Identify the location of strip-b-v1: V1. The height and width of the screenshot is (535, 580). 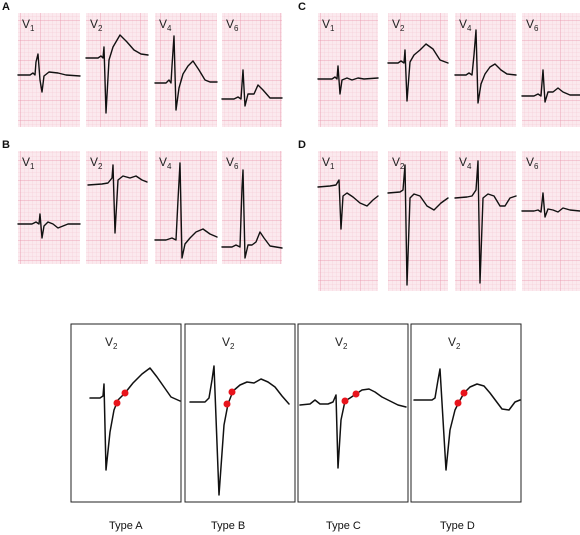
(49, 207).